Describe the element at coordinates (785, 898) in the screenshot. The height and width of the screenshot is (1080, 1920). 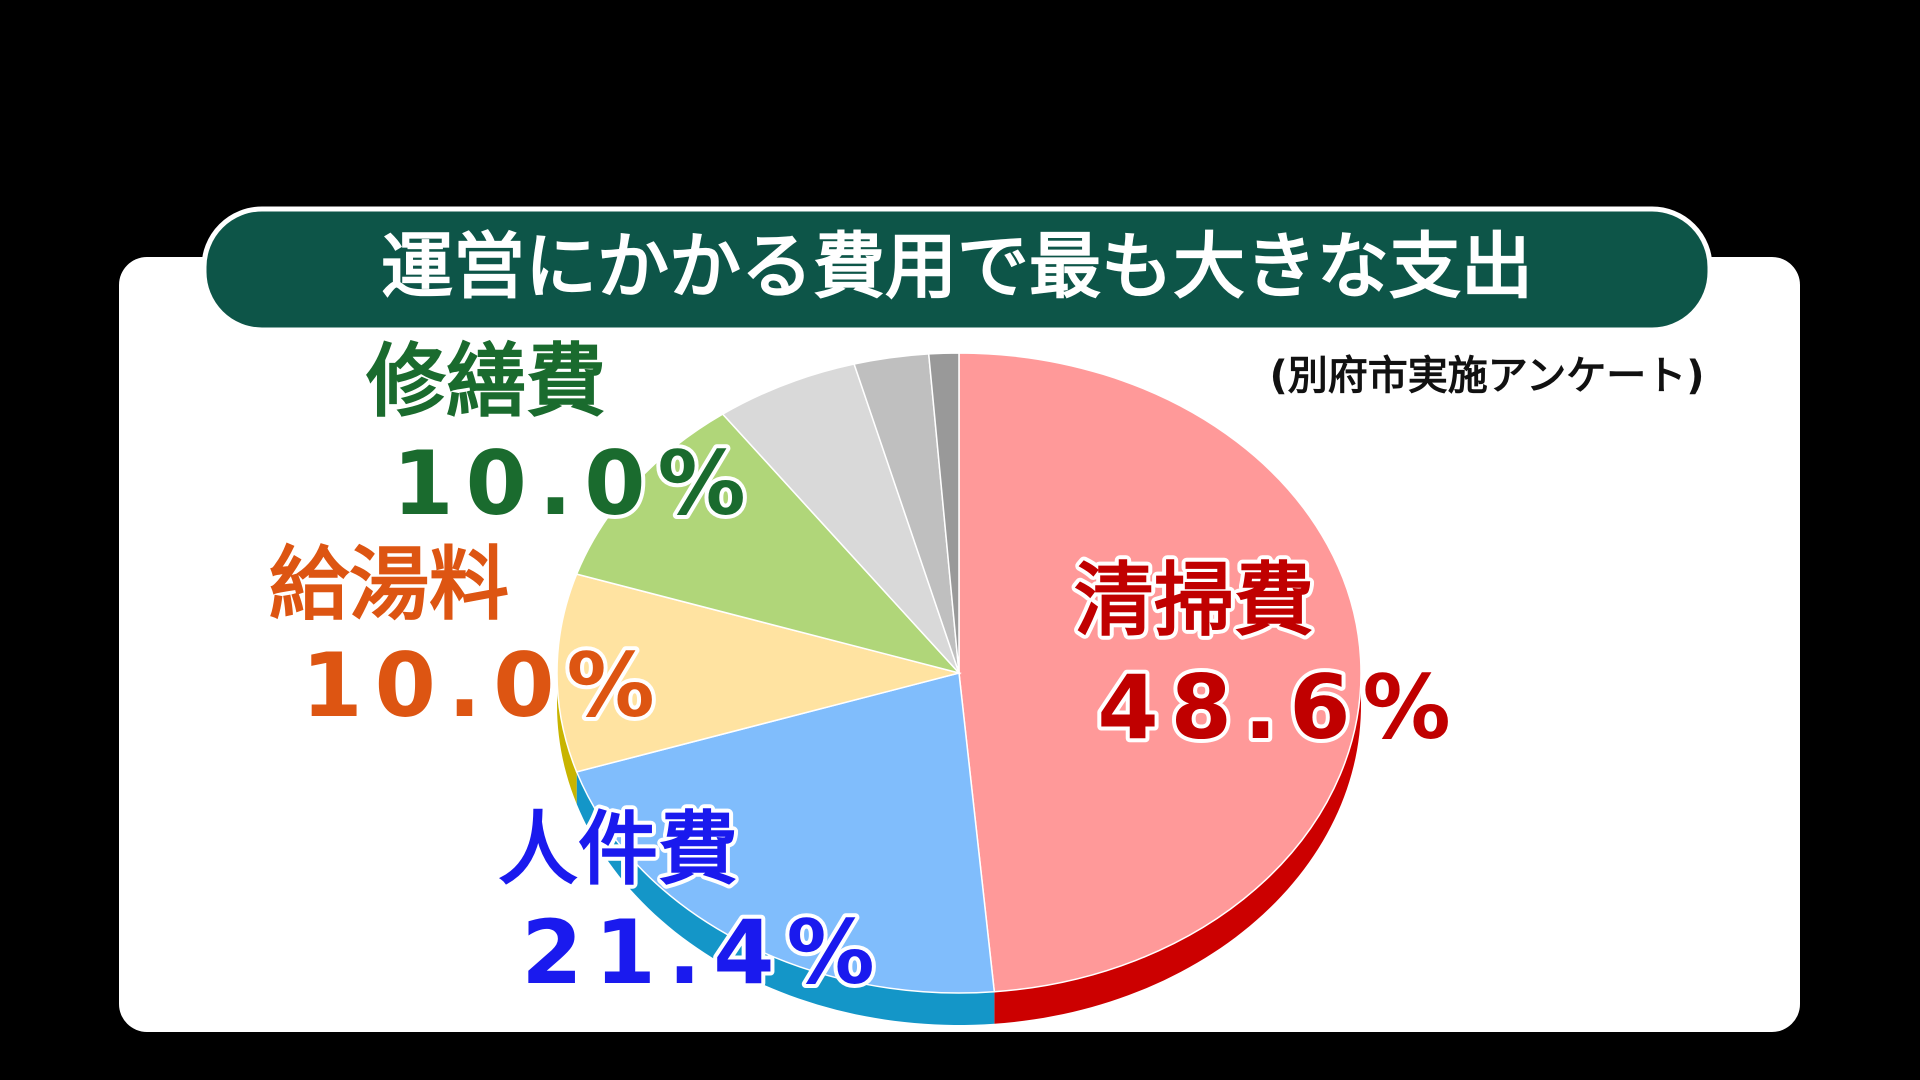
I see `slice-side` at that location.